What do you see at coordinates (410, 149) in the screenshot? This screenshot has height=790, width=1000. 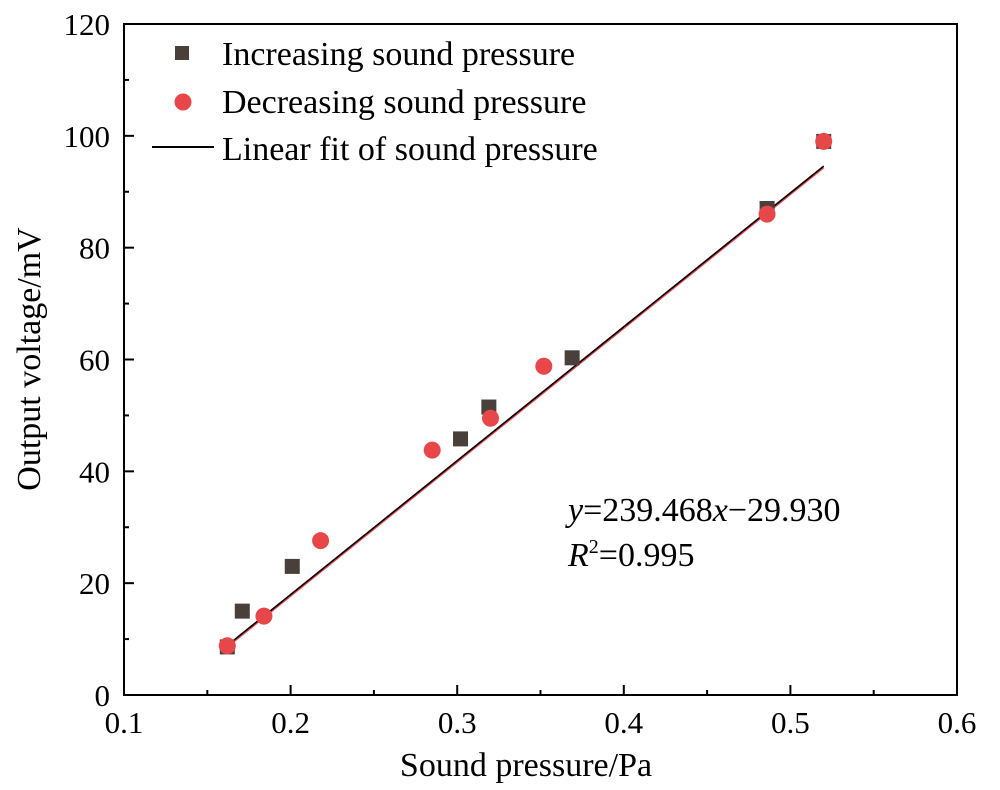 I see `legend-label-fit: Linear fit of sound pressure` at bounding box center [410, 149].